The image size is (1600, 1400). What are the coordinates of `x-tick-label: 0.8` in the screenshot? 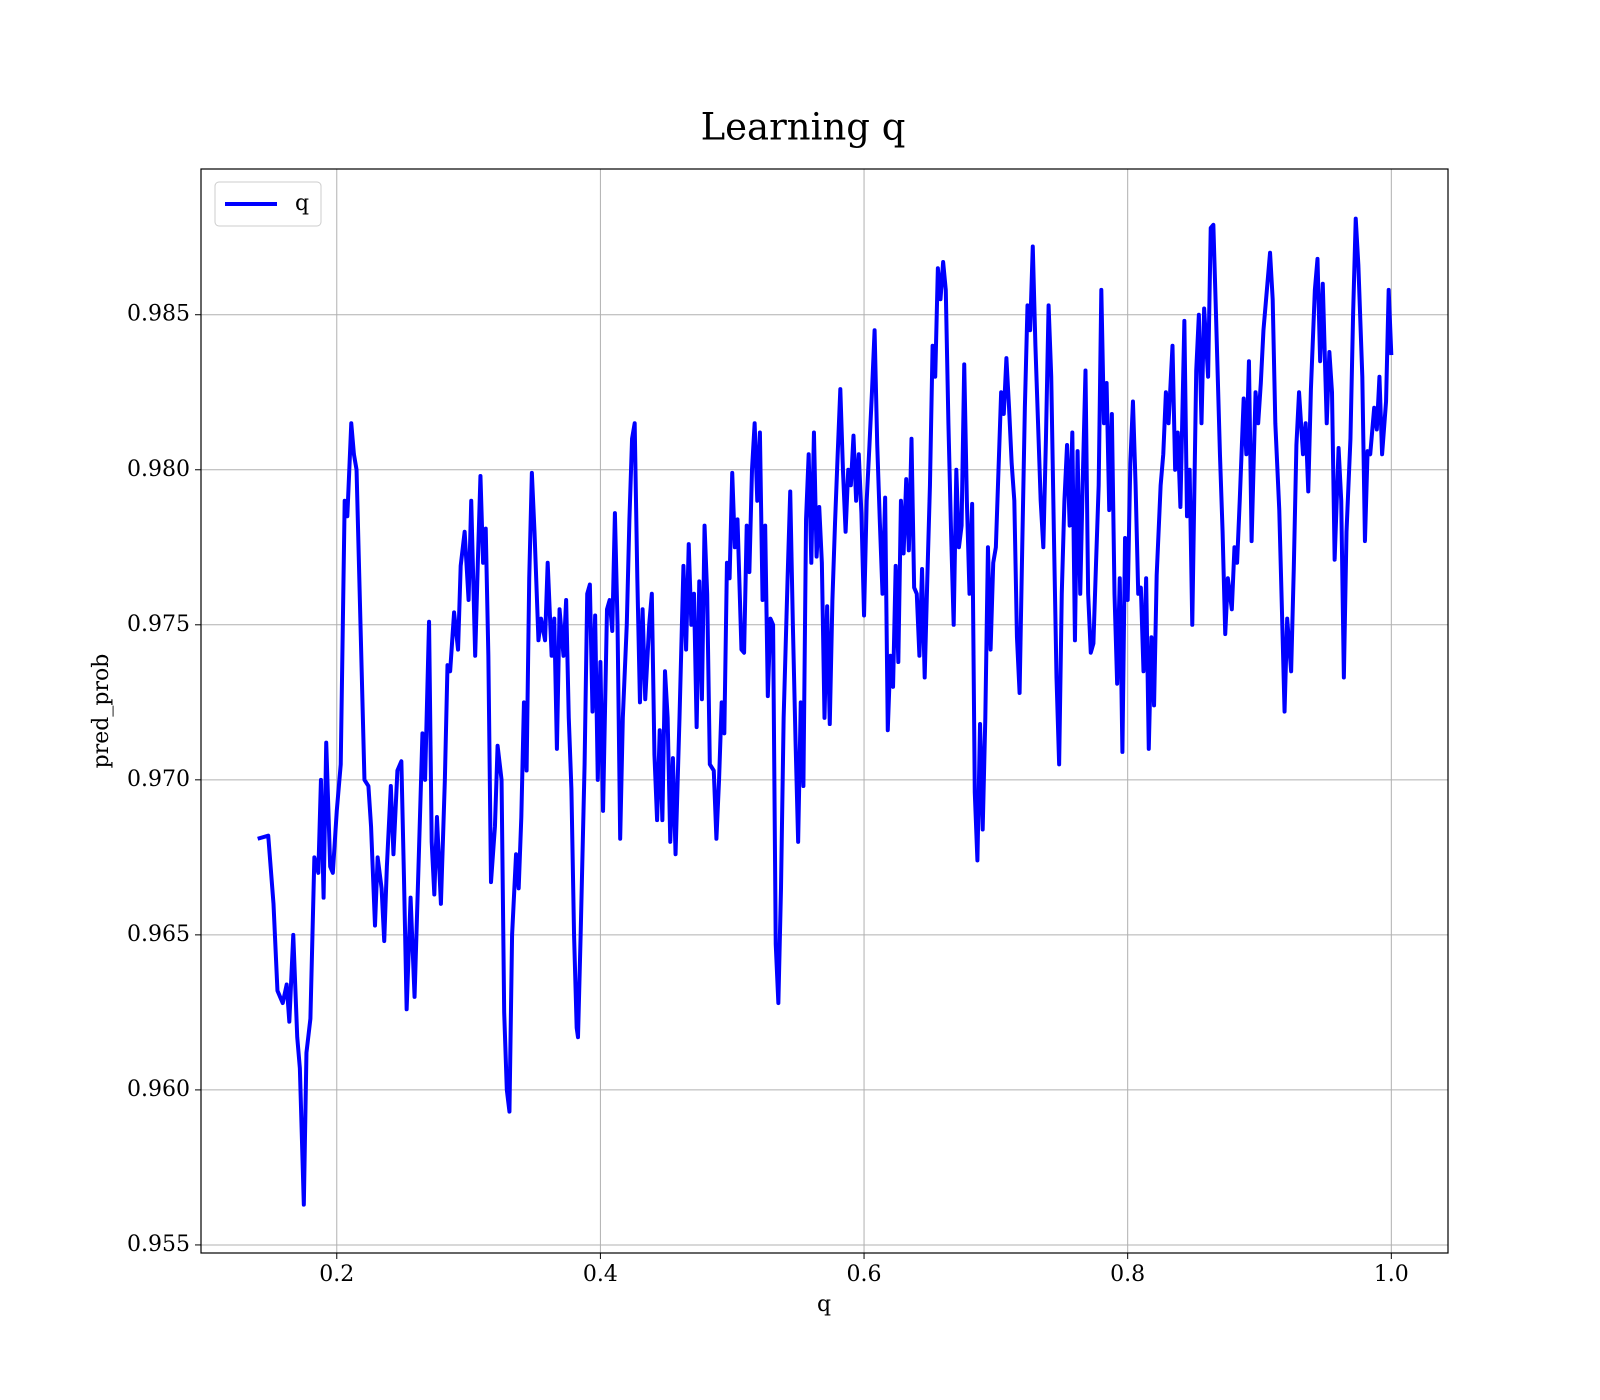 It's located at (1127, 1274).